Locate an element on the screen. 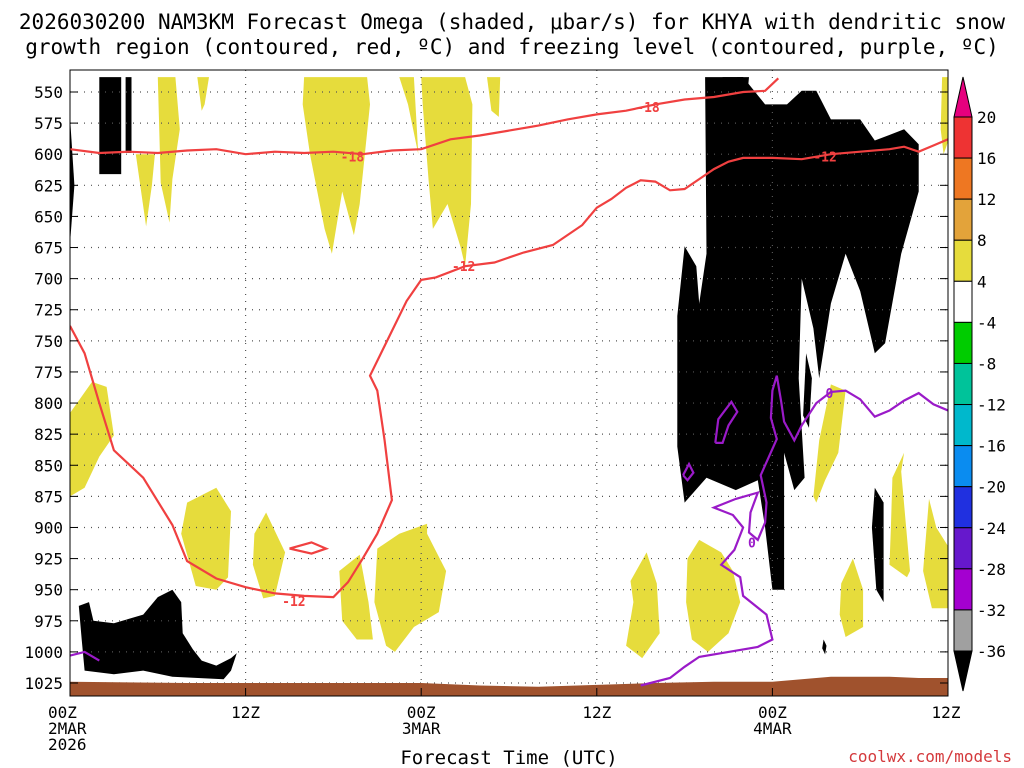 This screenshot has height=768, width=1024. colorbar-label-10: -24 is located at coordinates (991, 528).